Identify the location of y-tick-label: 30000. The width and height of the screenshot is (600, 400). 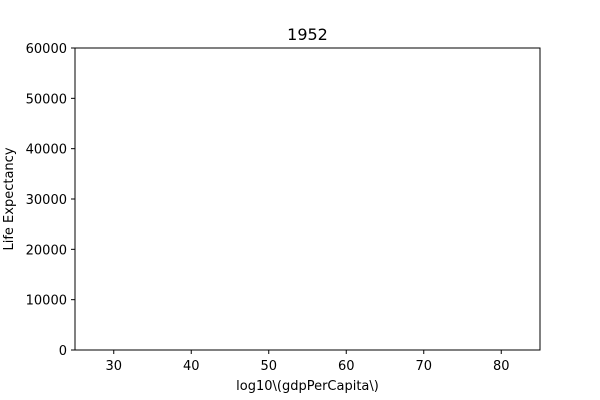
(46, 200).